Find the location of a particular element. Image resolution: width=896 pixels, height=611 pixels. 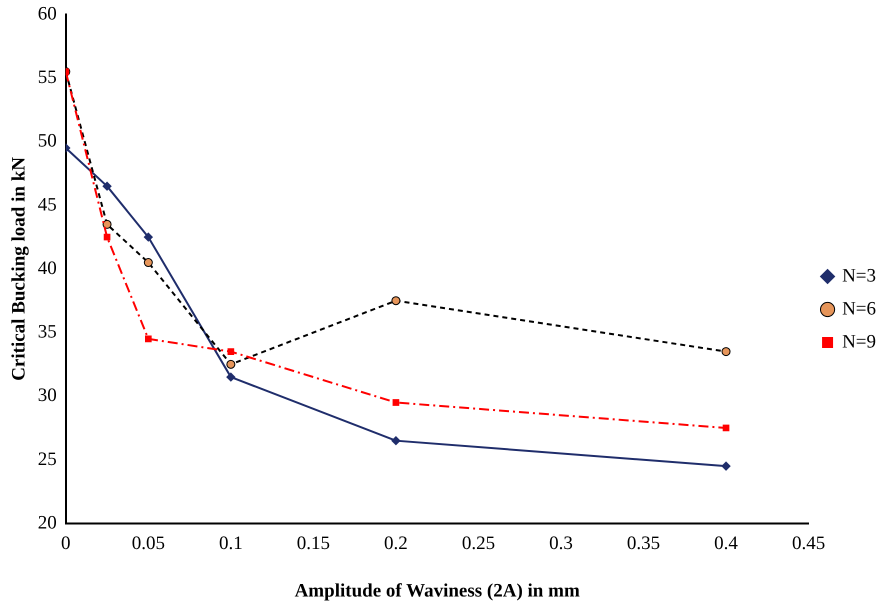

x-tick-label: 0 is located at coordinates (66, 543).